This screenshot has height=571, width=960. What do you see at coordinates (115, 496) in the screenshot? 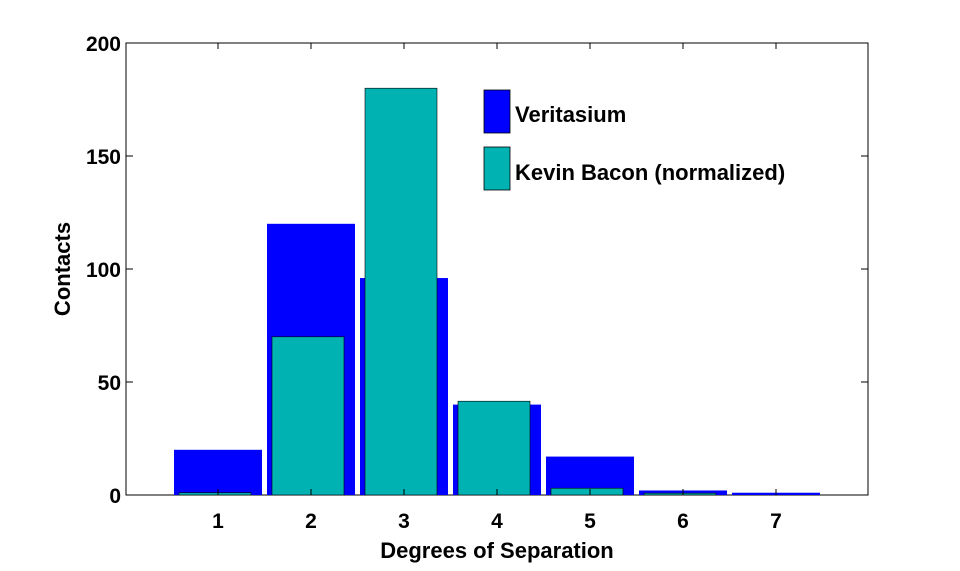
I see `y-tick-label-0: 0` at bounding box center [115, 496].